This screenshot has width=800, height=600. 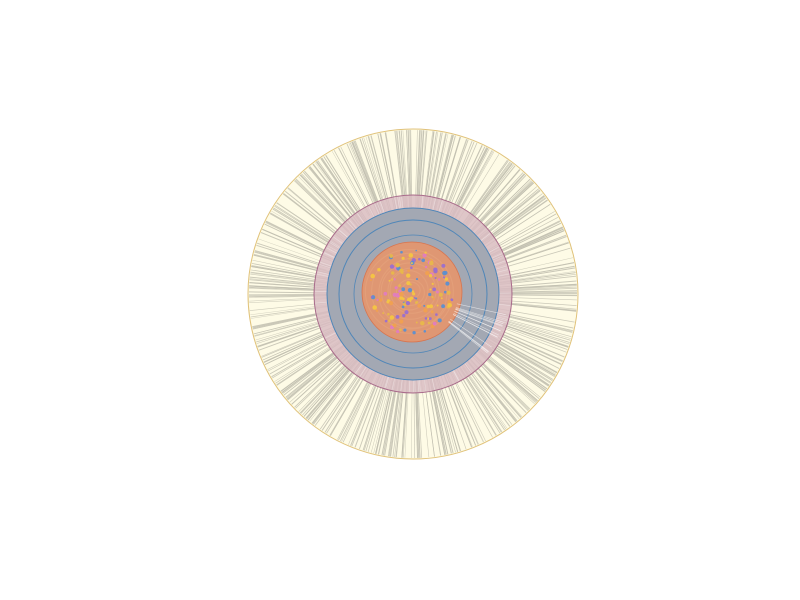 I want to click on inner-ring-boundary, so click(x=413, y=294).